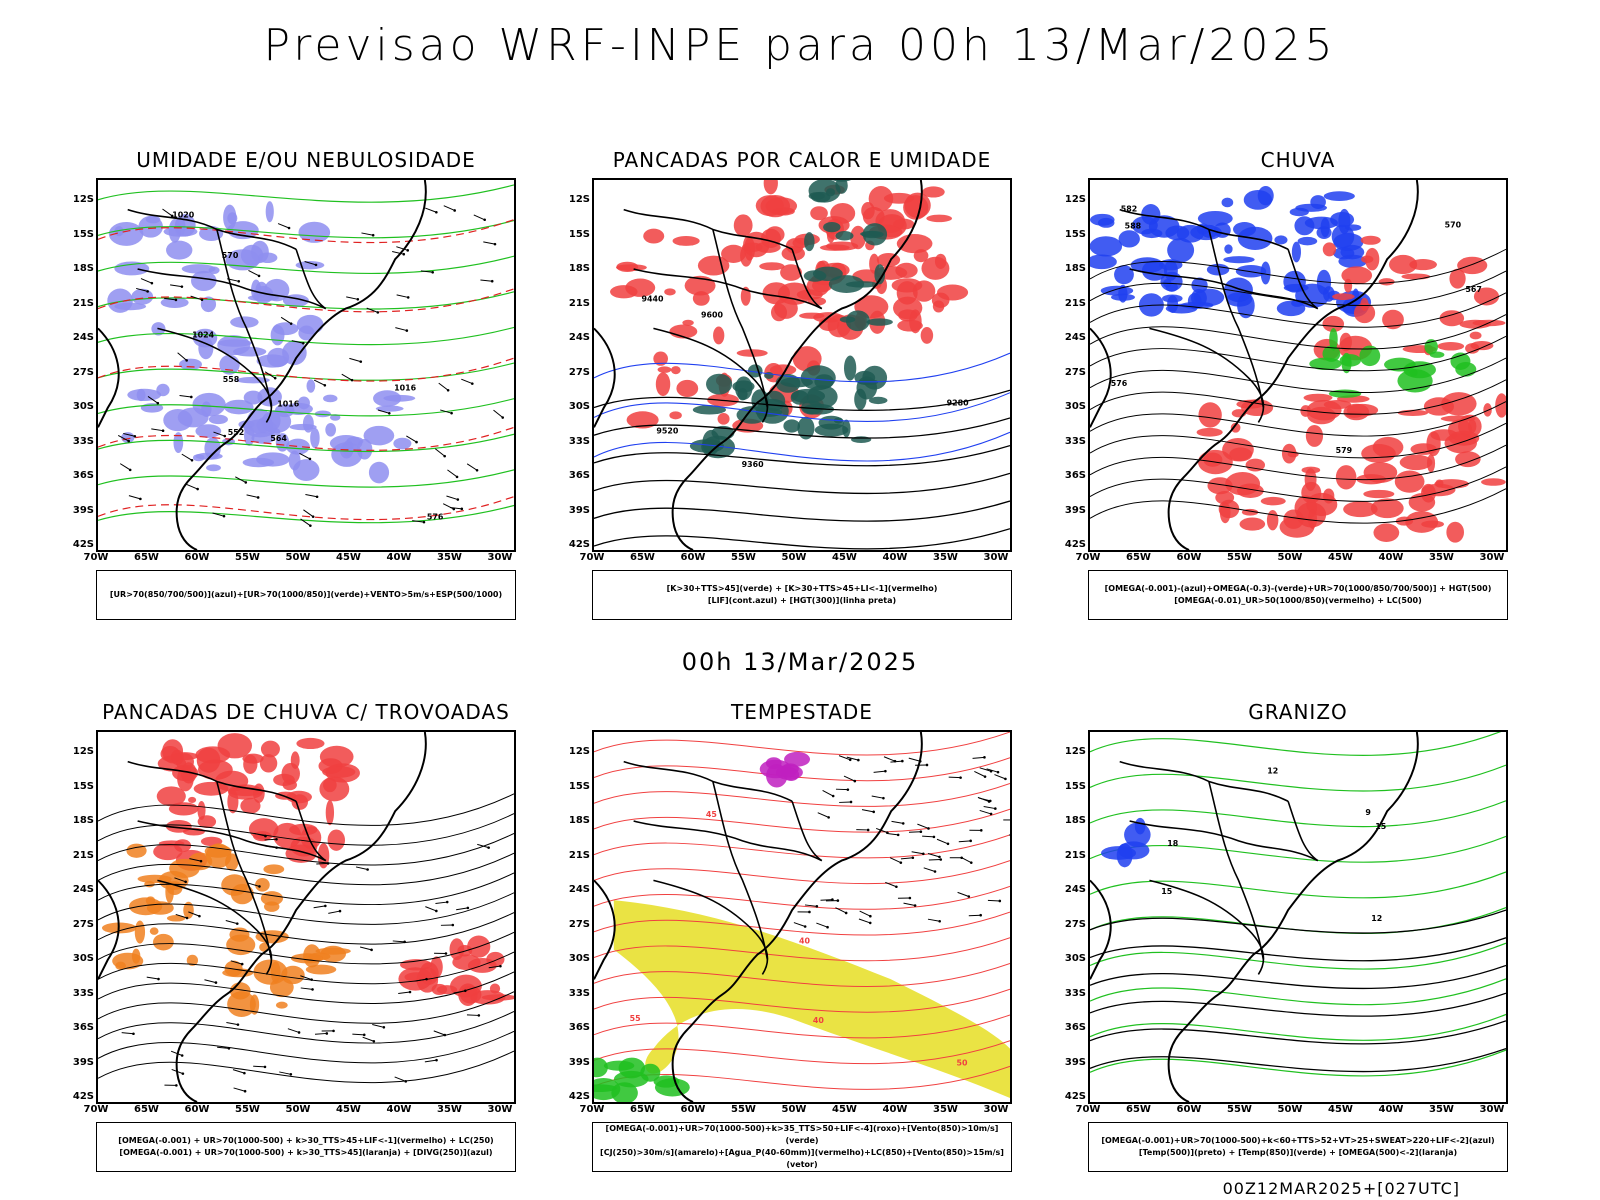  Describe the element at coordinates (653, 299) in the screenshot. I see `contour-label: 9440` at that location.